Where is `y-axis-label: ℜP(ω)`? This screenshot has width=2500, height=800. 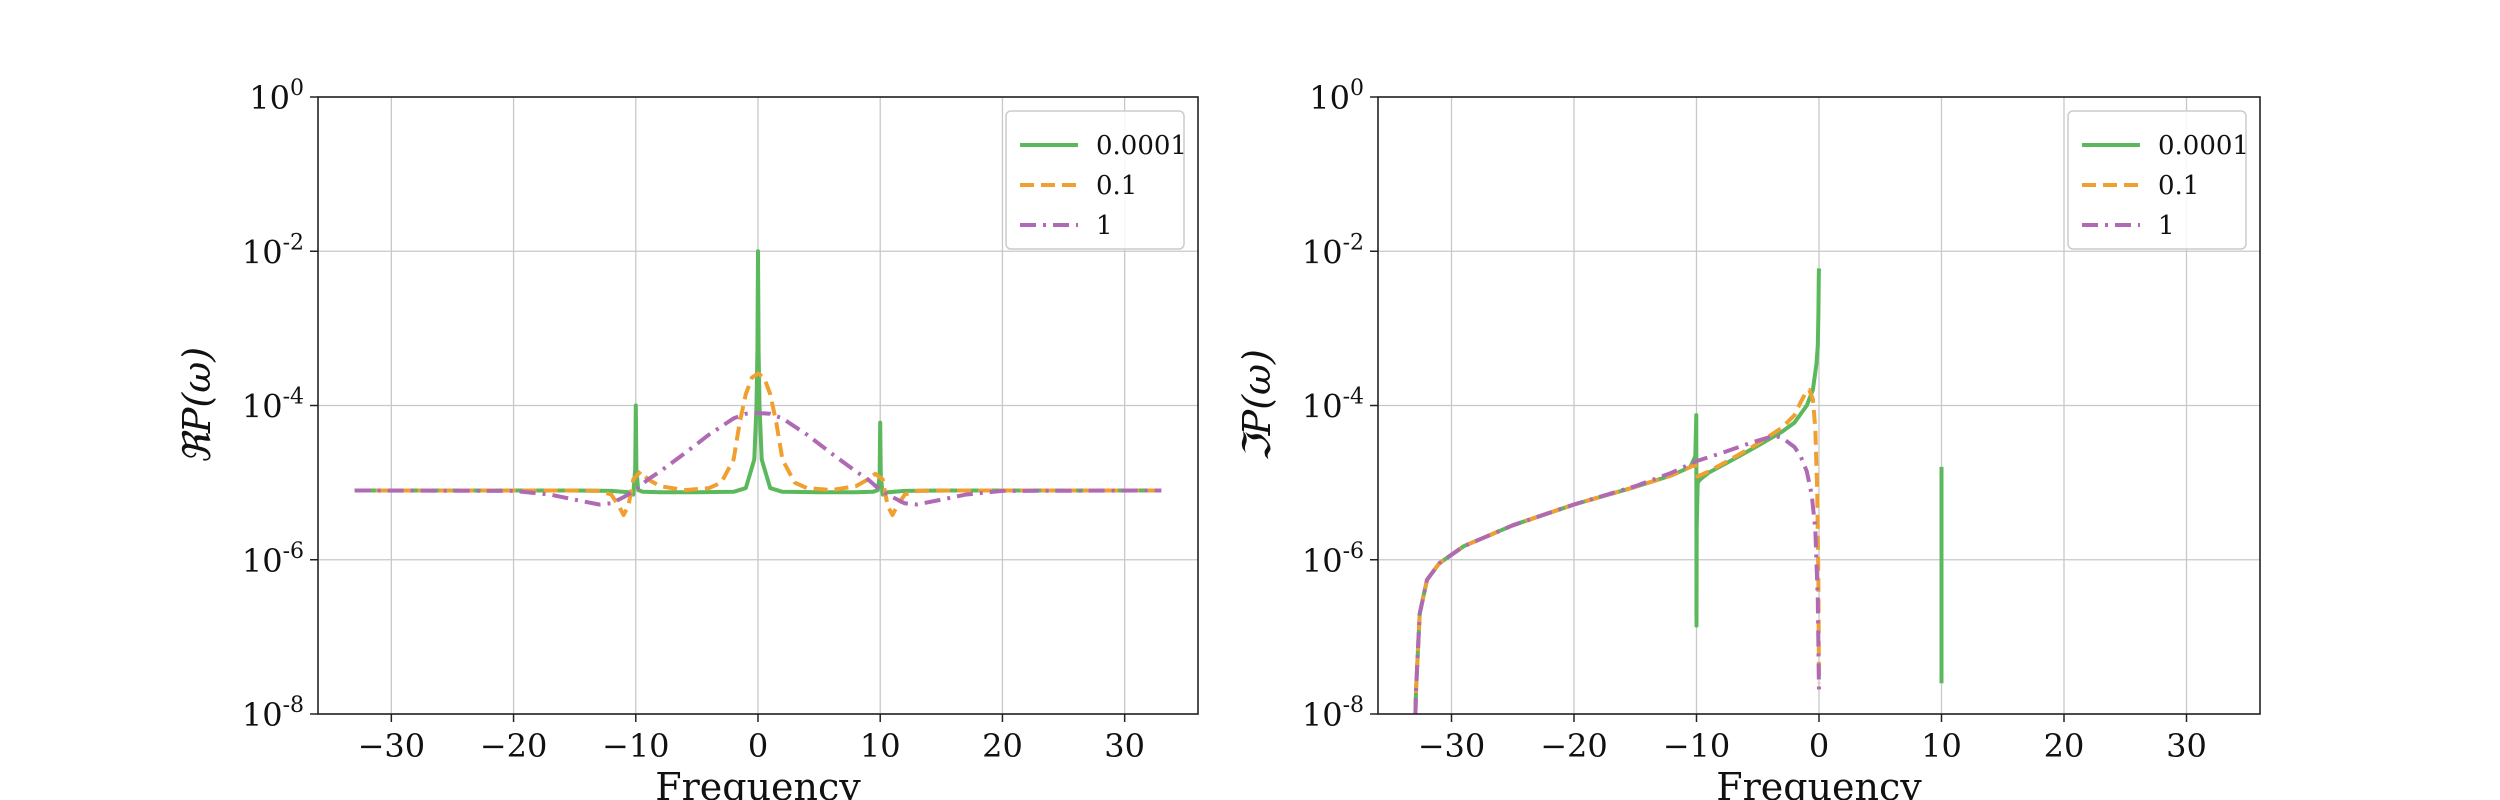 y-axis-label: ℜP(ω) is located at coordinates (197, 405).